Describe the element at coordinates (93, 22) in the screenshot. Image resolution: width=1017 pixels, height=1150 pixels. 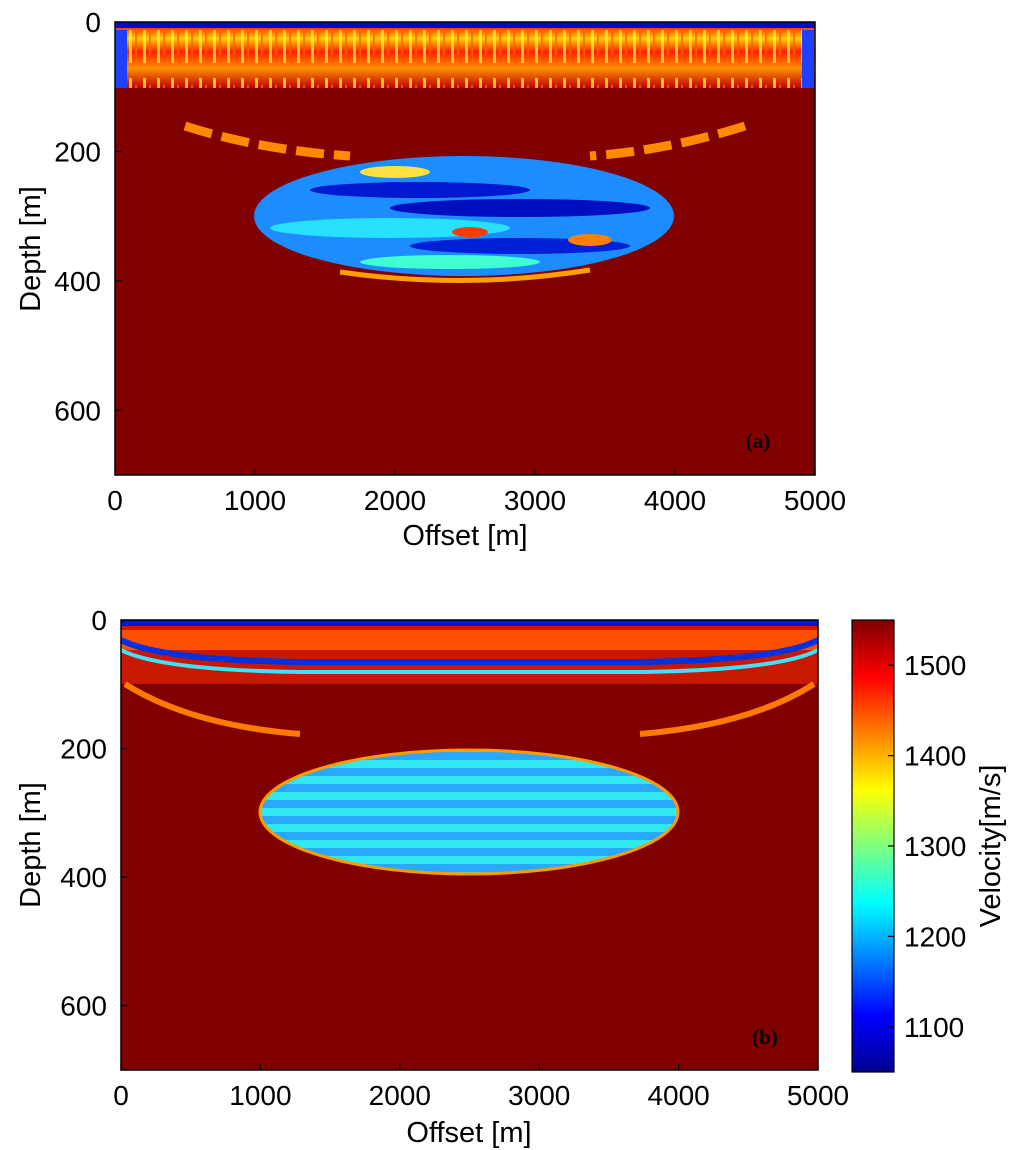
I see `panel-a-ytick-label: 0` at that location.